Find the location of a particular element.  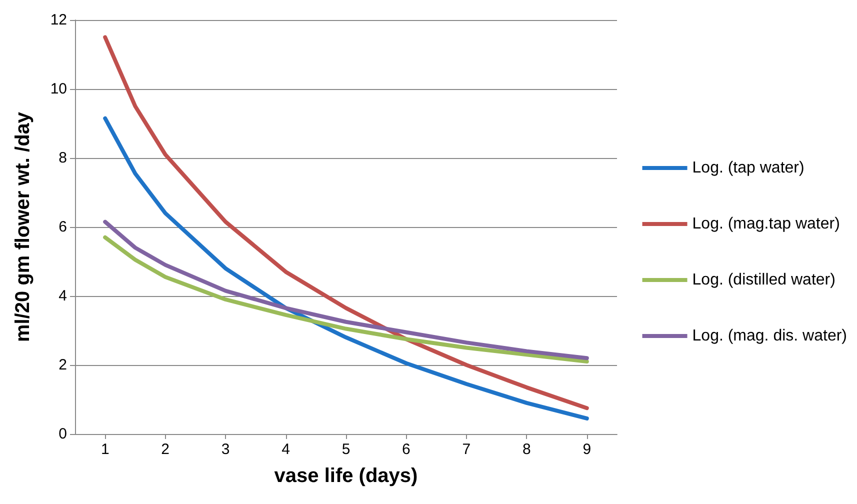

y-tick-label: 4 is located at coordinates (62, 296).